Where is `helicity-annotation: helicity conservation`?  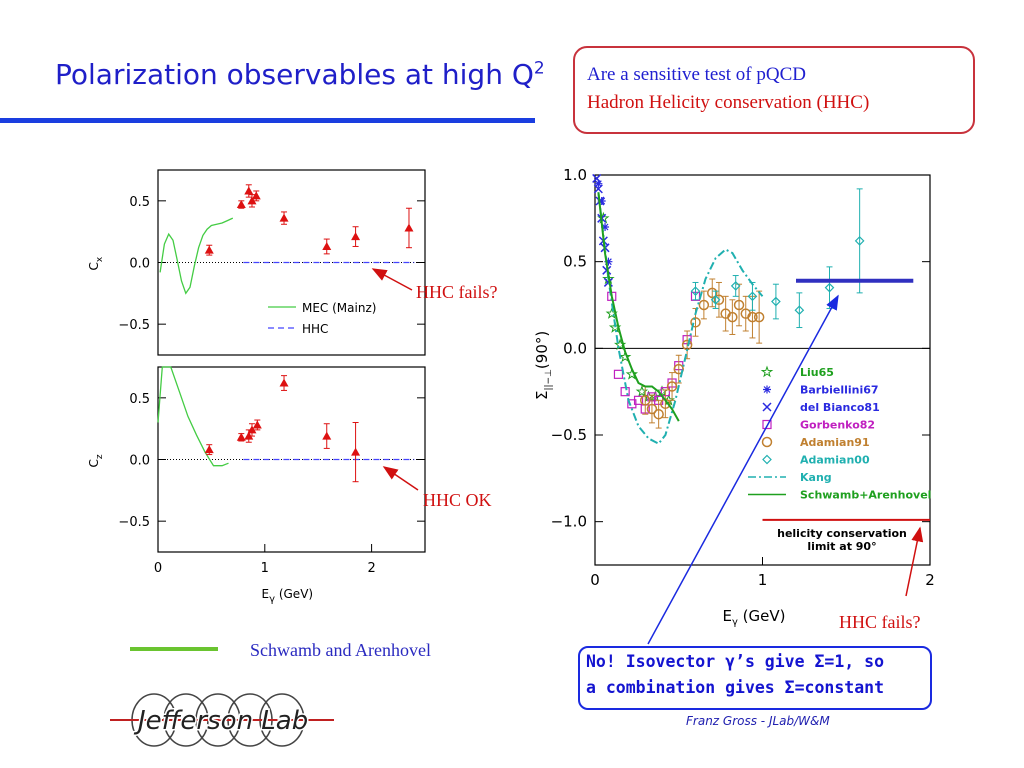
helicity-annotation: helicity conservation is located at coordinates (842, 533).